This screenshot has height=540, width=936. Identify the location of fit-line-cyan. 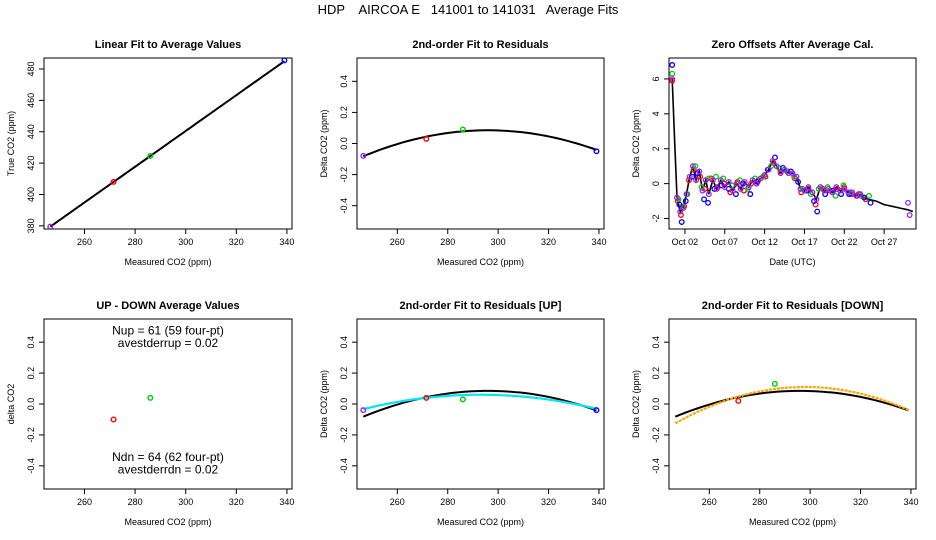
(480, 402).